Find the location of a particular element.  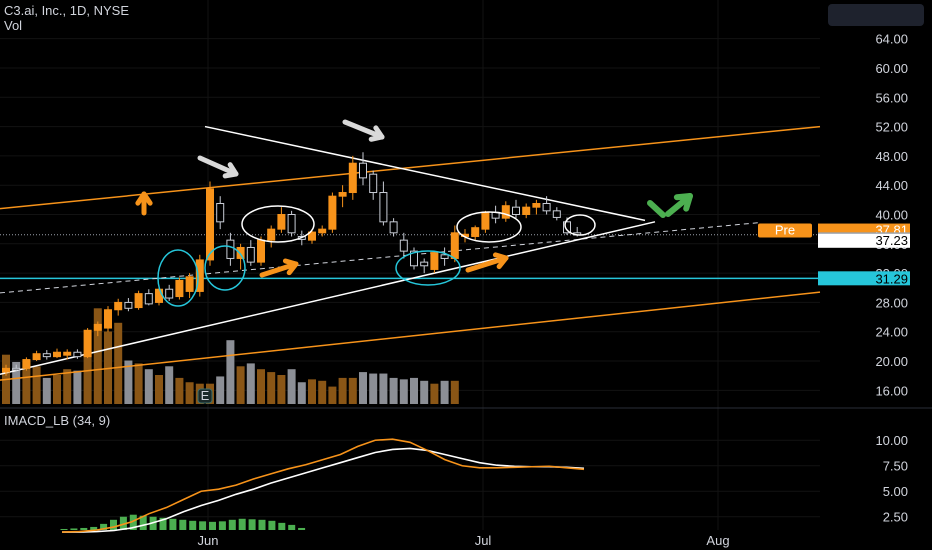

toolbar-button is located at coordinates (876, 15).